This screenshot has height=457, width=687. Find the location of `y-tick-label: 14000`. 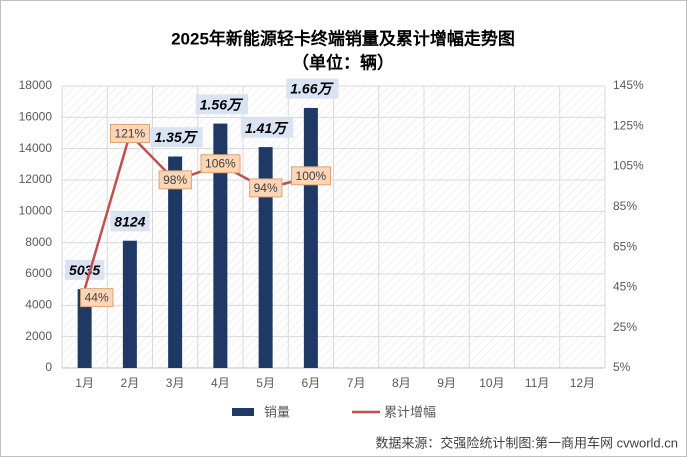

y-tick-label: 14000 is located at coordinates (36, 148).